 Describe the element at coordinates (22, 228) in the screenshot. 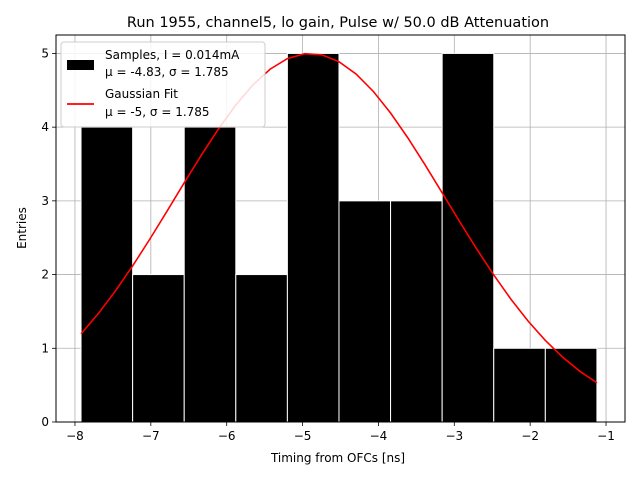

I see `y-axis-label: Entries` at that location.